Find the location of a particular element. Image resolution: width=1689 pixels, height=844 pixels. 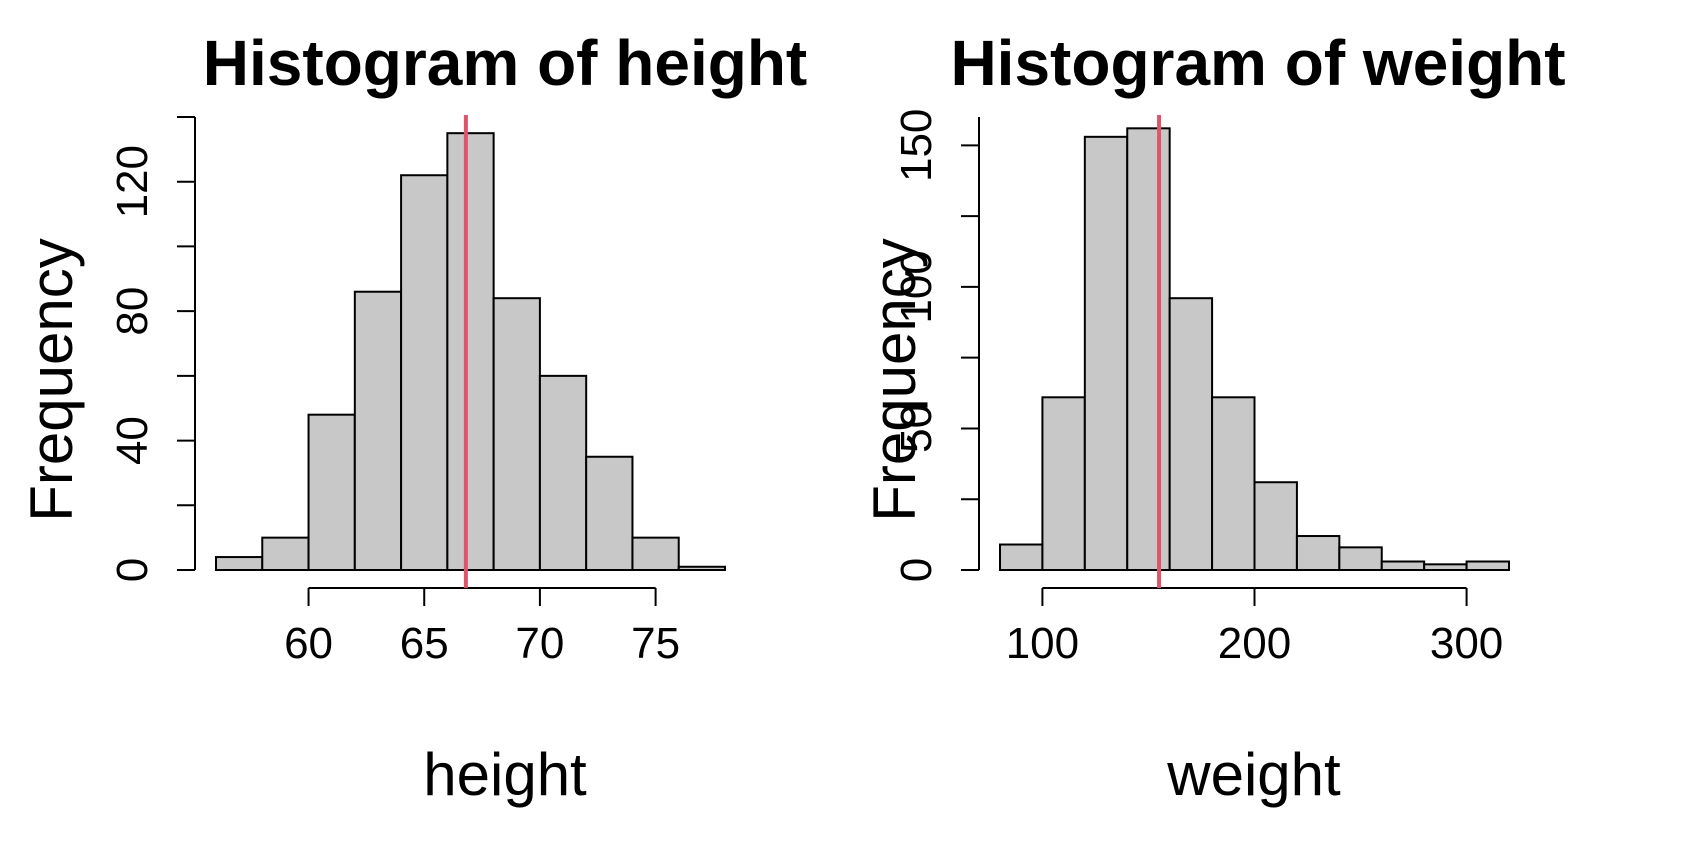

chart-title: Histogram of weight is located at coordinates (1257, 63).